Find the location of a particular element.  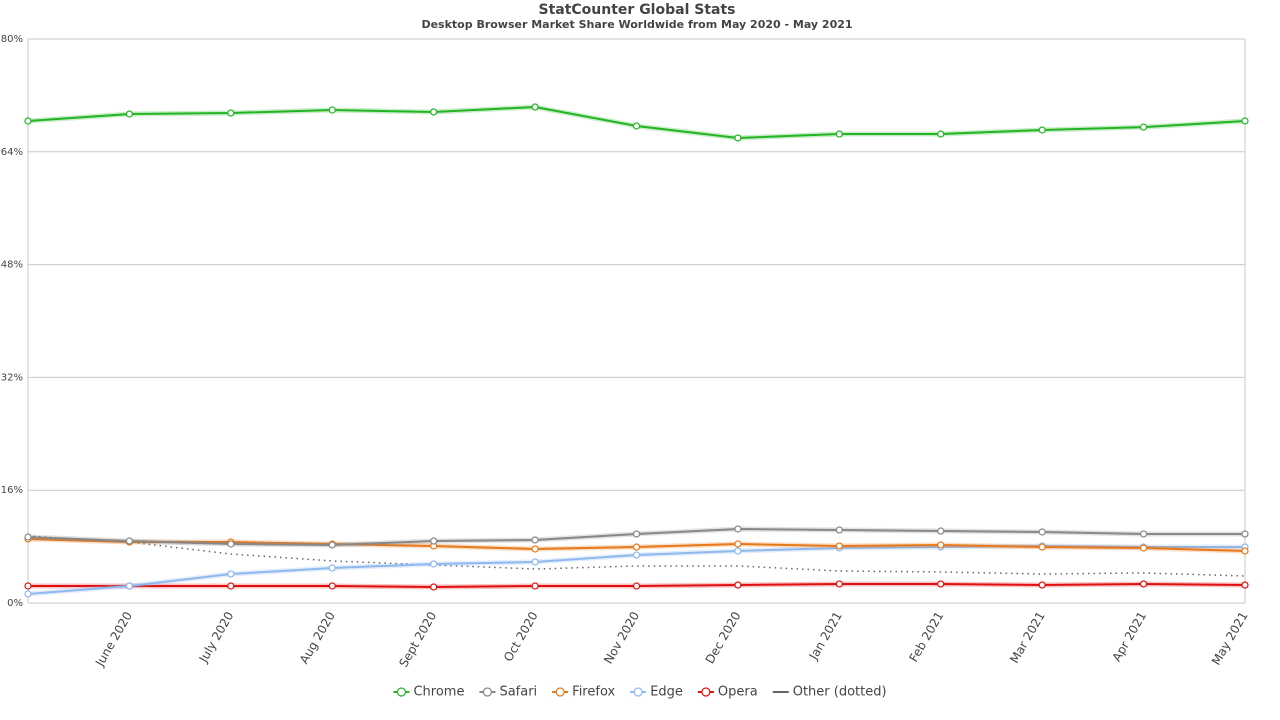

x-tick-label: Sept 2020 is located at coordinates (417, 639).